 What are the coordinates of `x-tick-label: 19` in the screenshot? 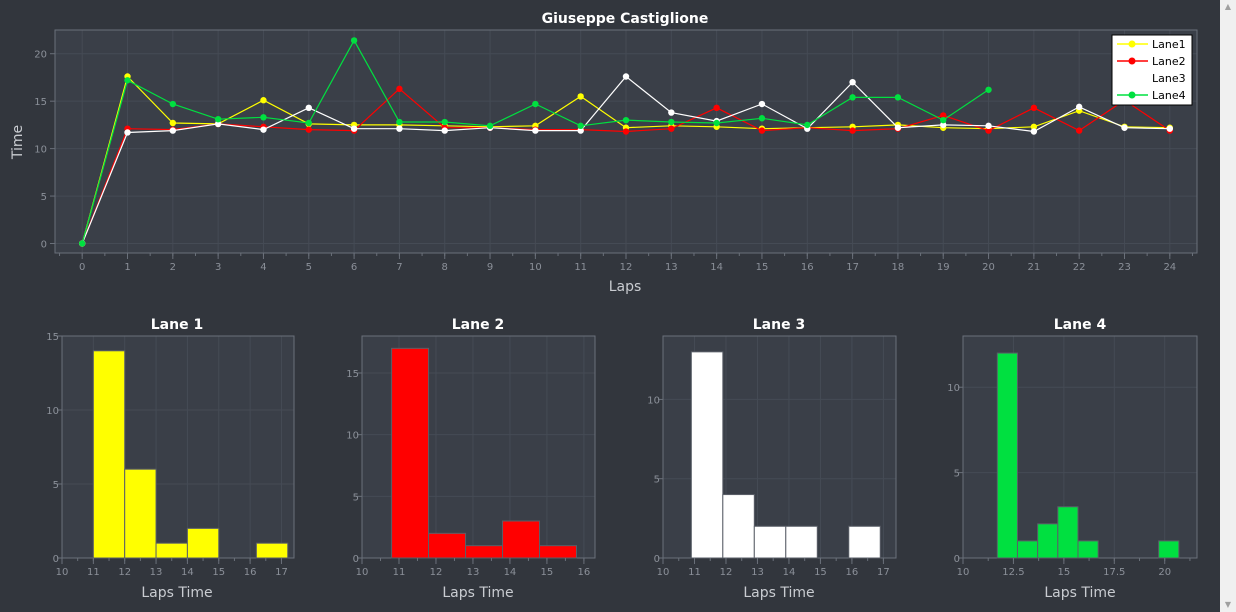 It's located at (943, 267).